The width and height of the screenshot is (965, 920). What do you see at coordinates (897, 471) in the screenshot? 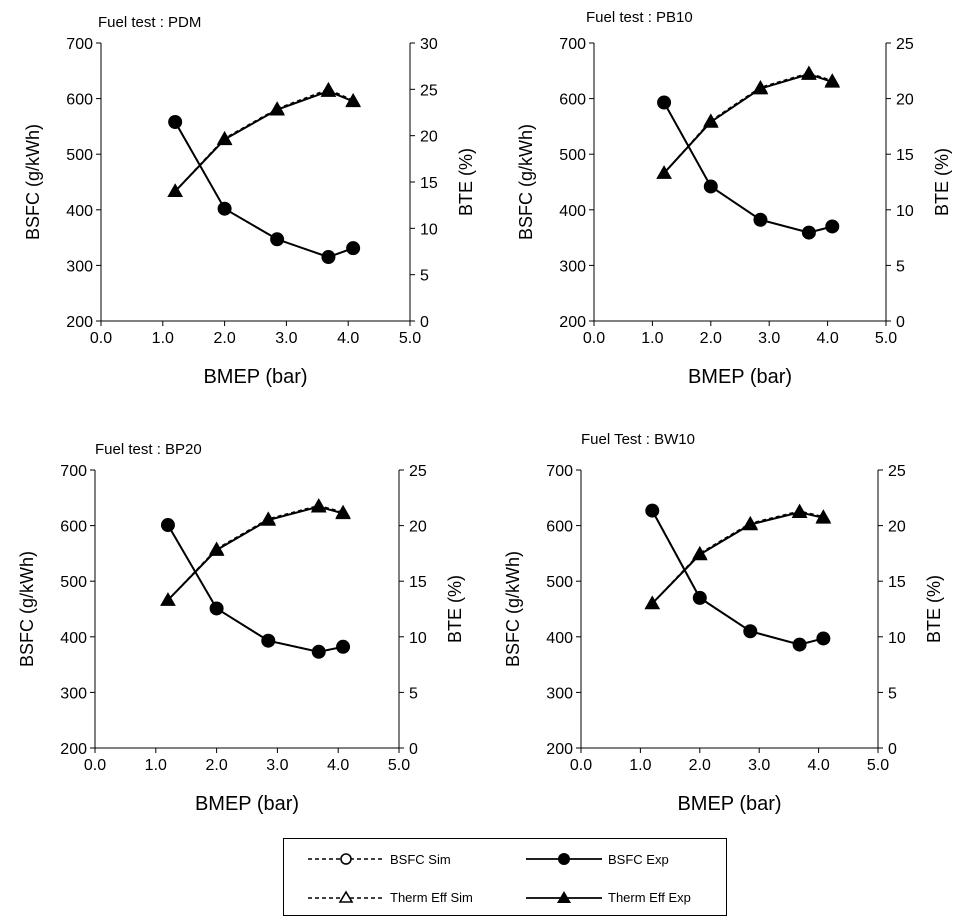
I see `y2-tick-label: 25` at bounding box center [897, 471].